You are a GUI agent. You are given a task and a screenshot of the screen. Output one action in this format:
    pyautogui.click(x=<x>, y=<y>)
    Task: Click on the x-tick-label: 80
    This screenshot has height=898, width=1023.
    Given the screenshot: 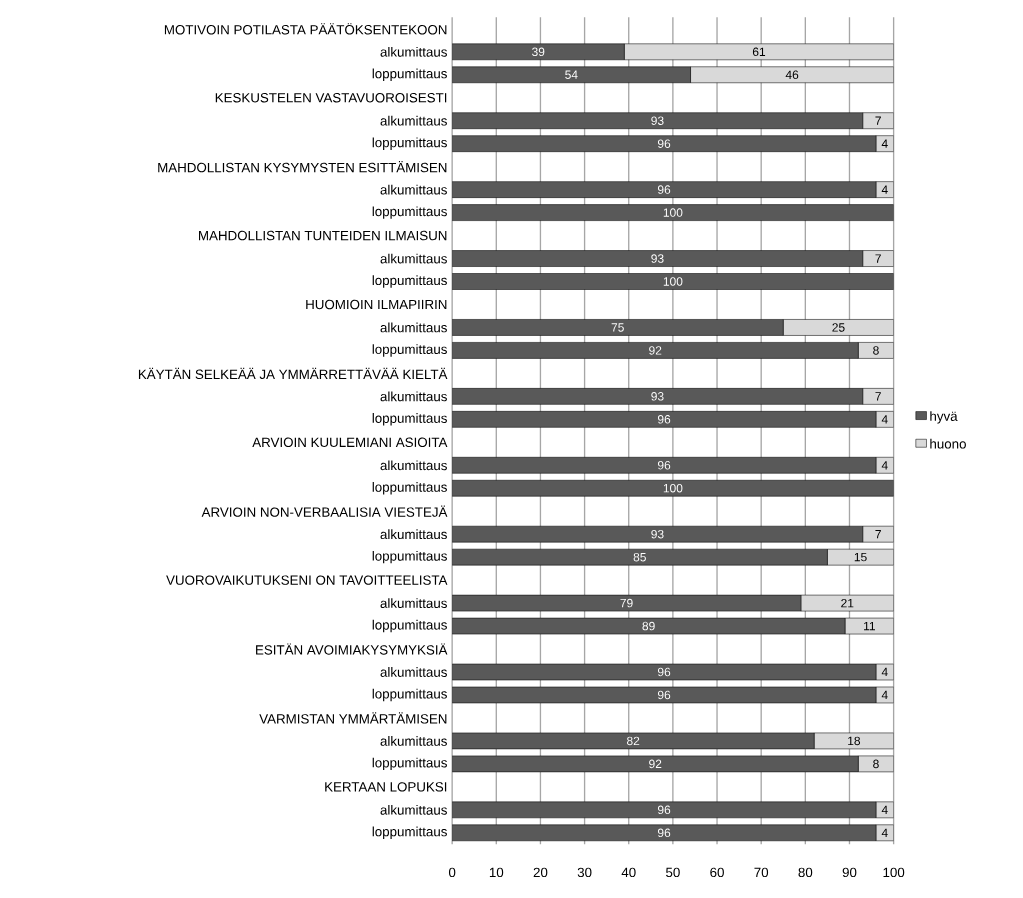 What is the action you would take?
    pyautogui.click(x=805, y=872)
    